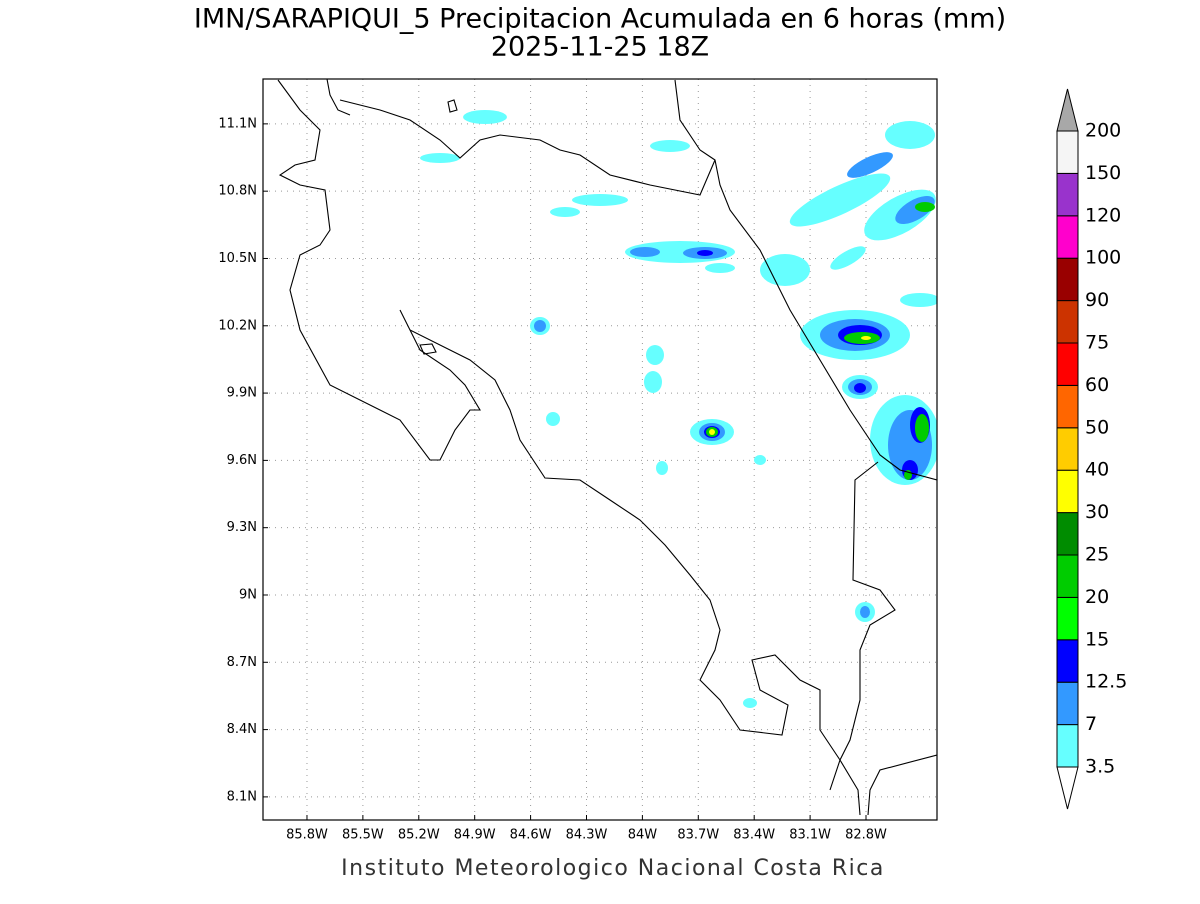  What do you see at coordinates (1097, 343) in the screenshot?
I see `colorbar-label: 75` at bounding box center [1097, 343].